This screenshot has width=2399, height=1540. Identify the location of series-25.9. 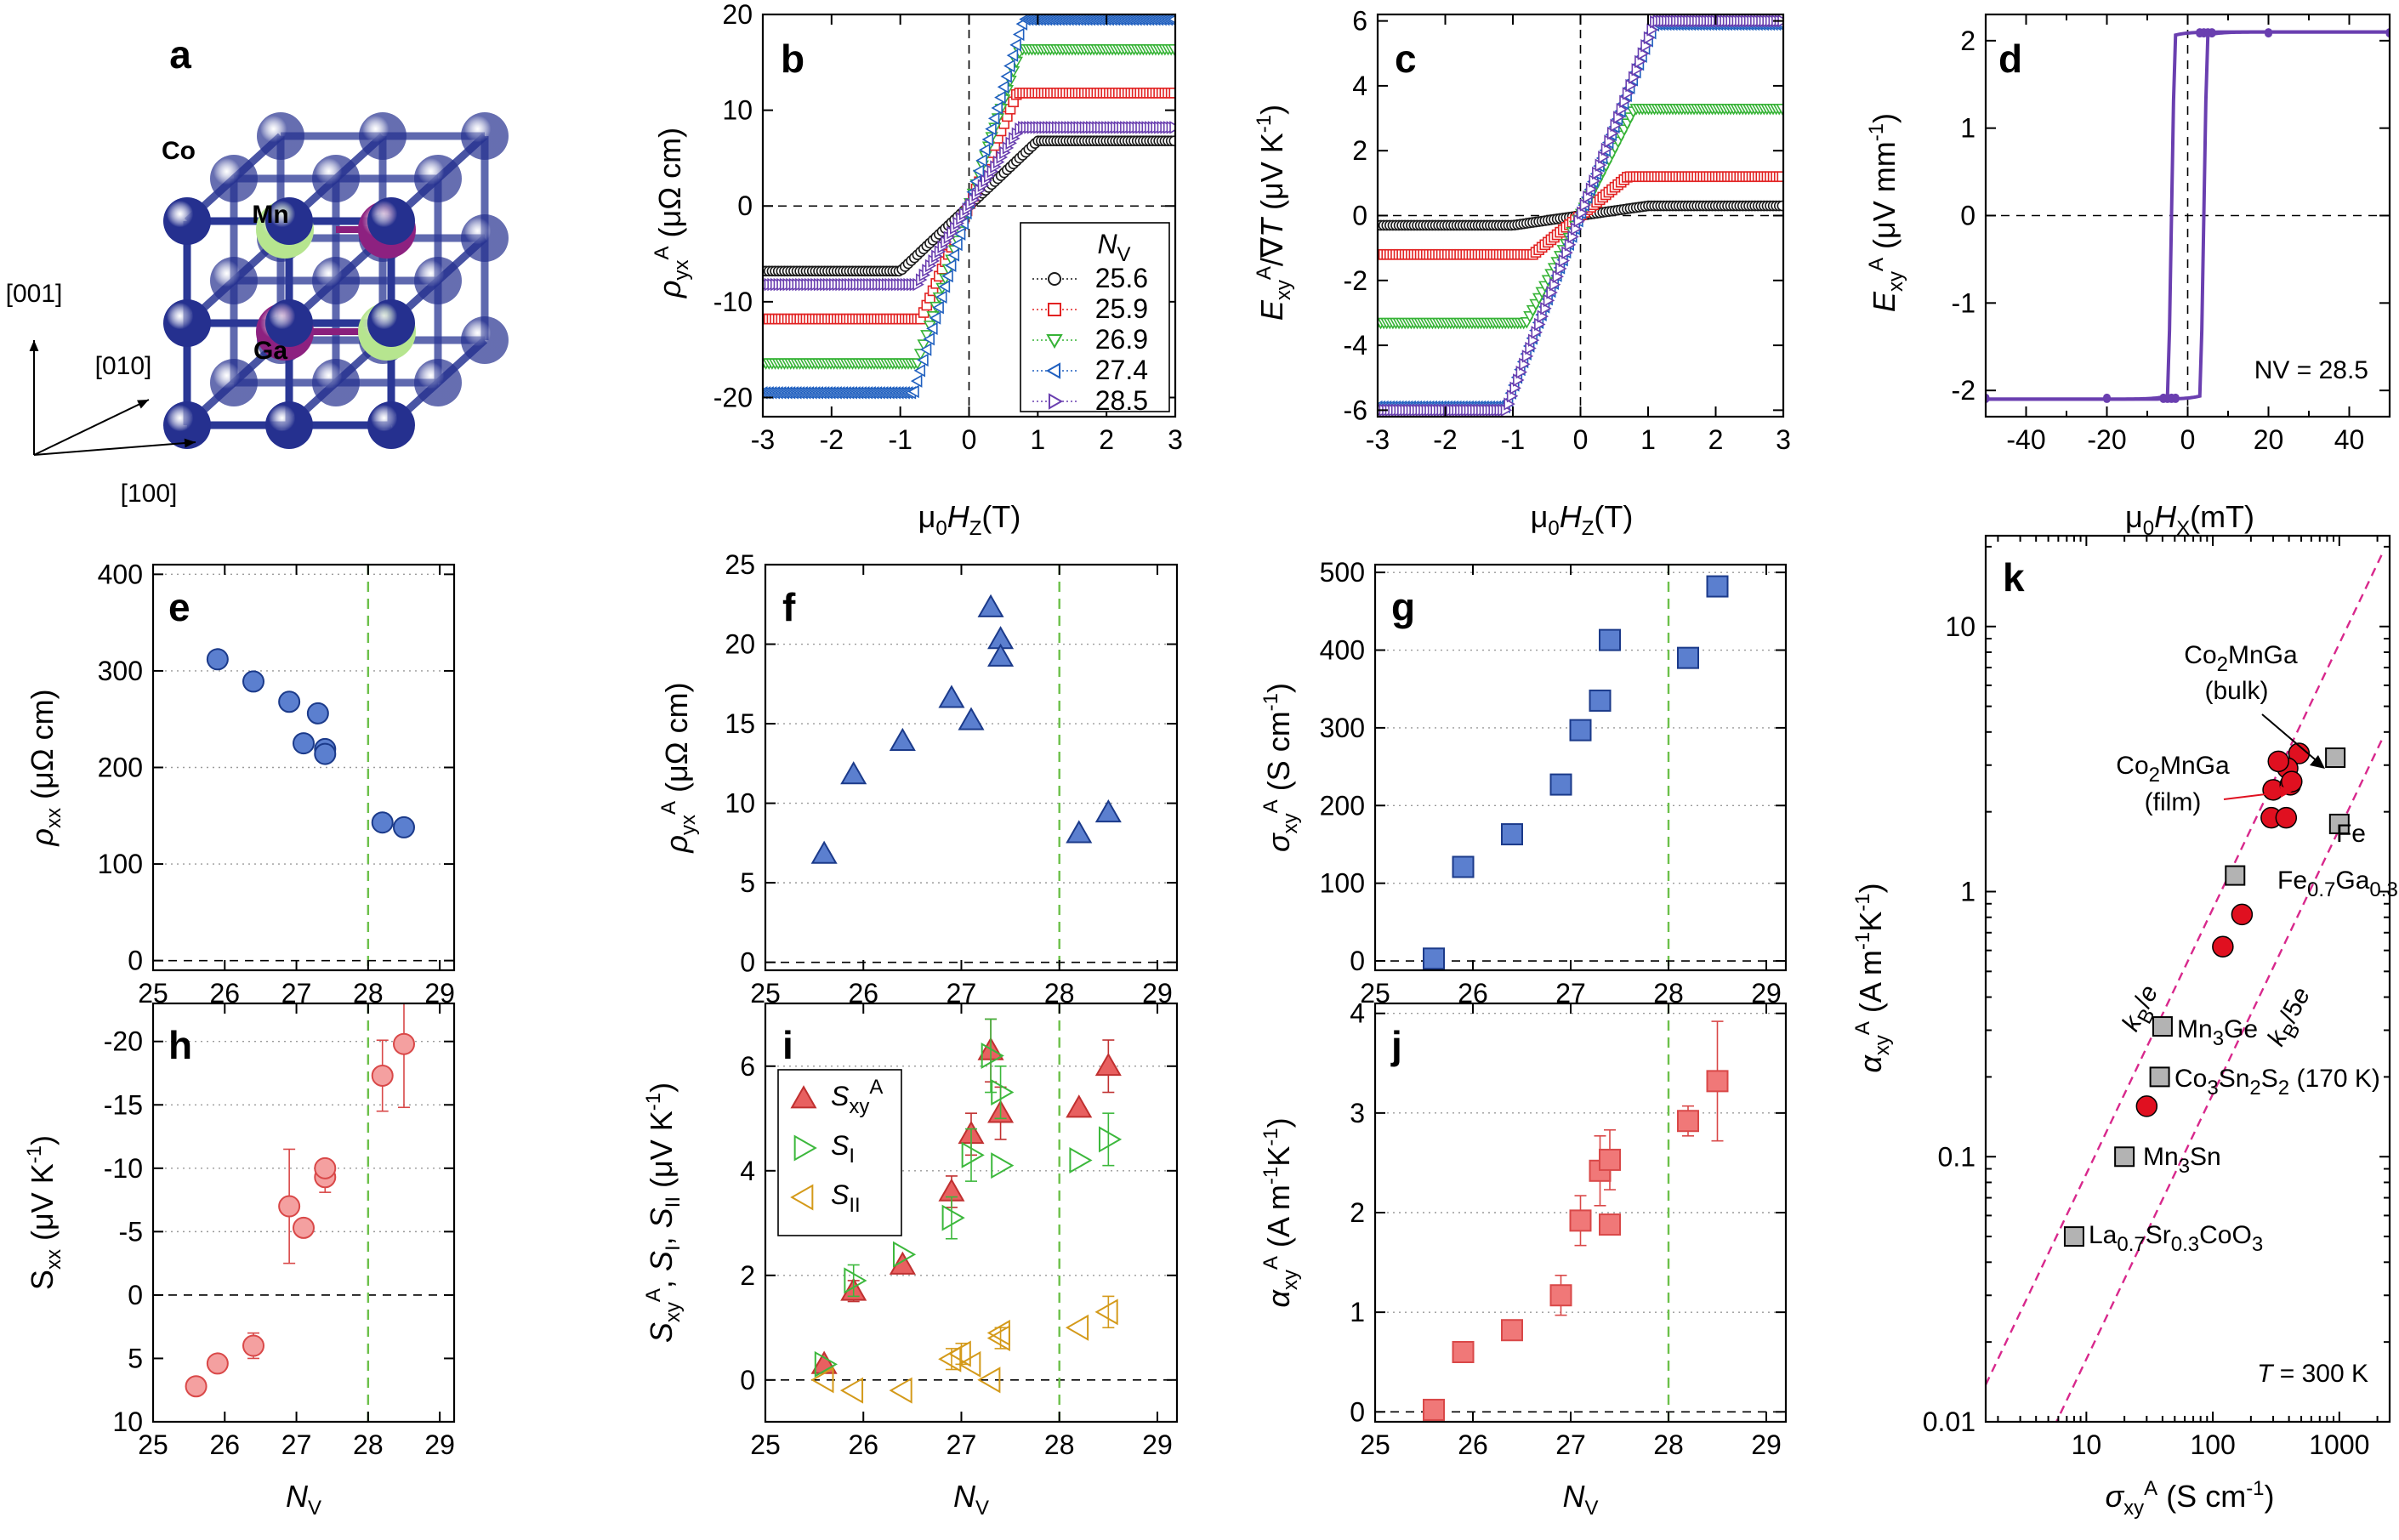
(969, 206).